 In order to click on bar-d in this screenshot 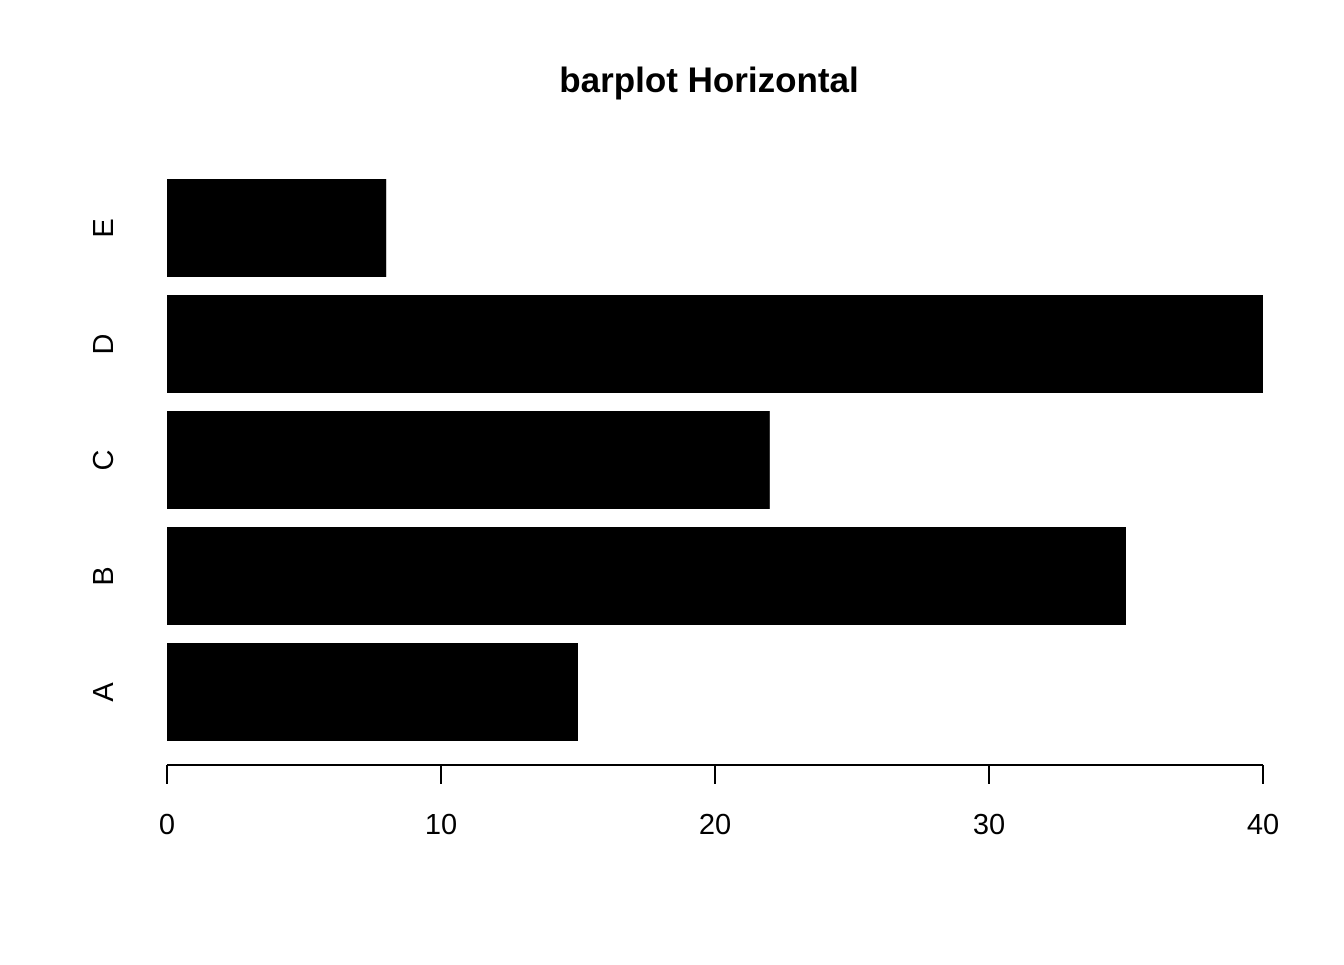, I will do `click(715, 344)`.